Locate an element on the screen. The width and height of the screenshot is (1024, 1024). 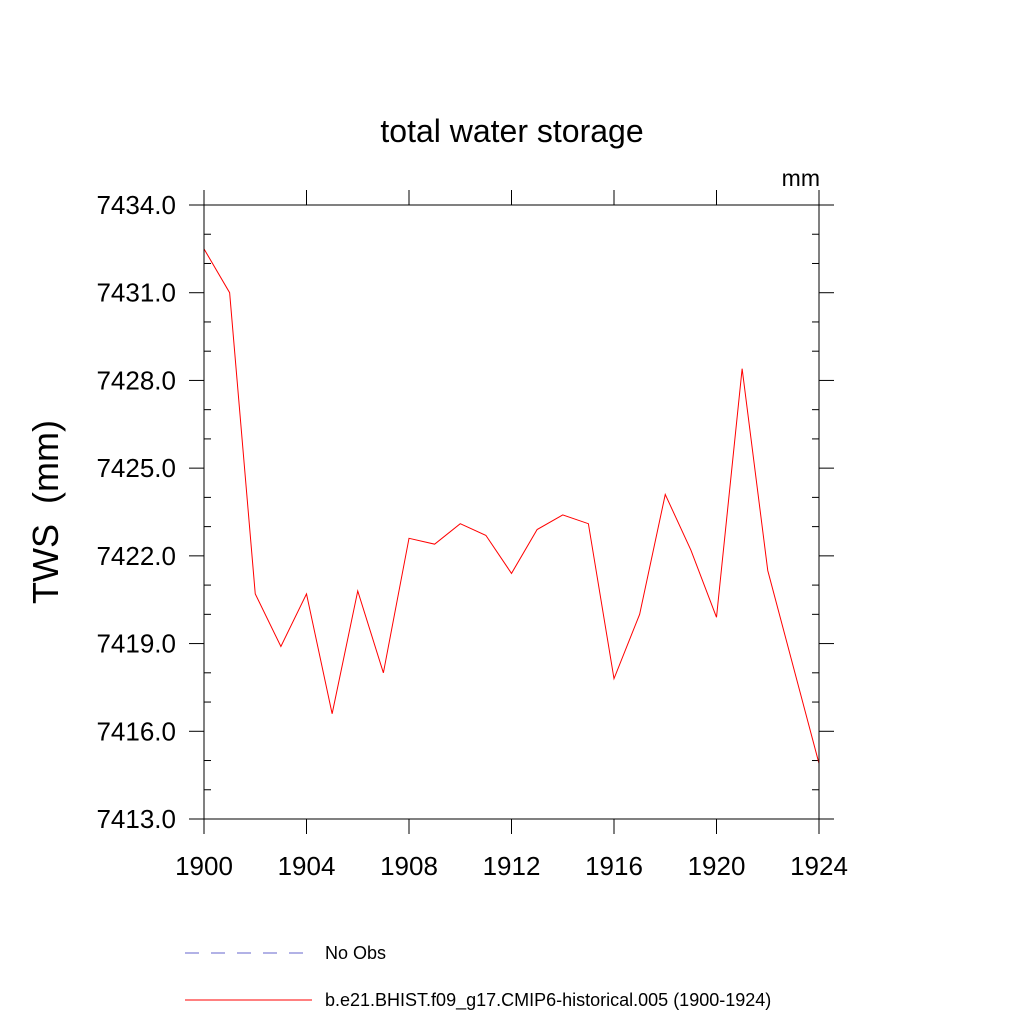
x-tick-label: 1912 is located at coordinates (512, 866).